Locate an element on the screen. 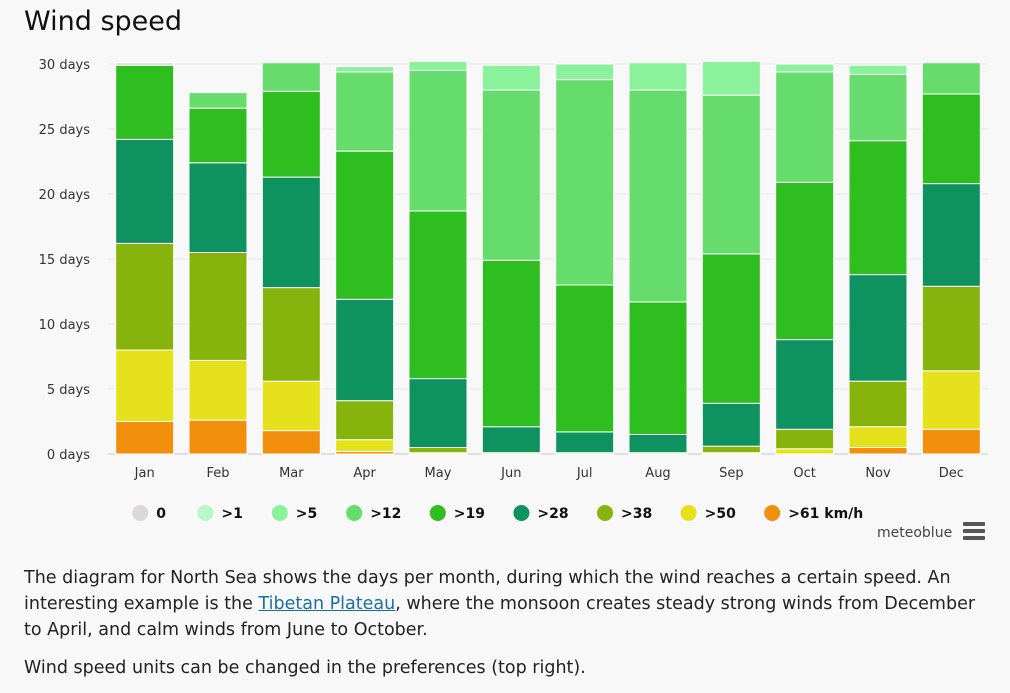 This screenshot has width=1010, height=693. legend-label: >5 is located at coordinates (306, 514).